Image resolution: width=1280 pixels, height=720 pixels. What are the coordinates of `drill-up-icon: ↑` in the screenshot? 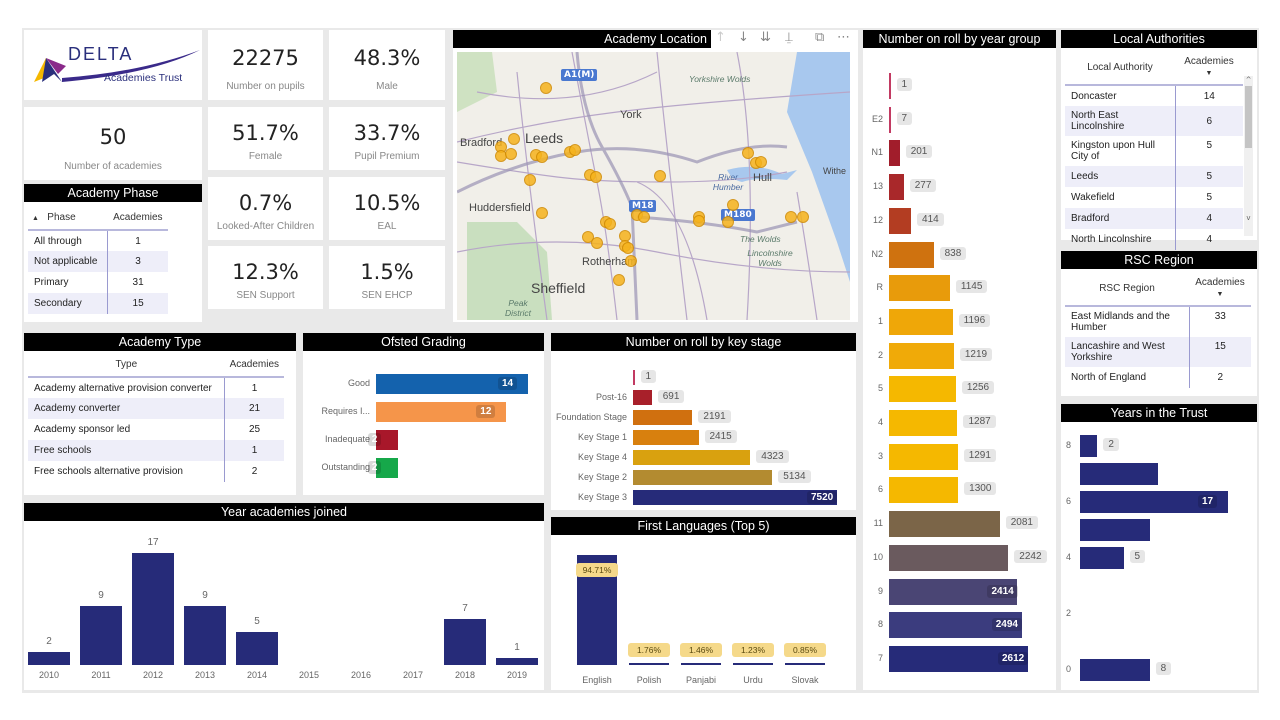 It's located at (720, 37).